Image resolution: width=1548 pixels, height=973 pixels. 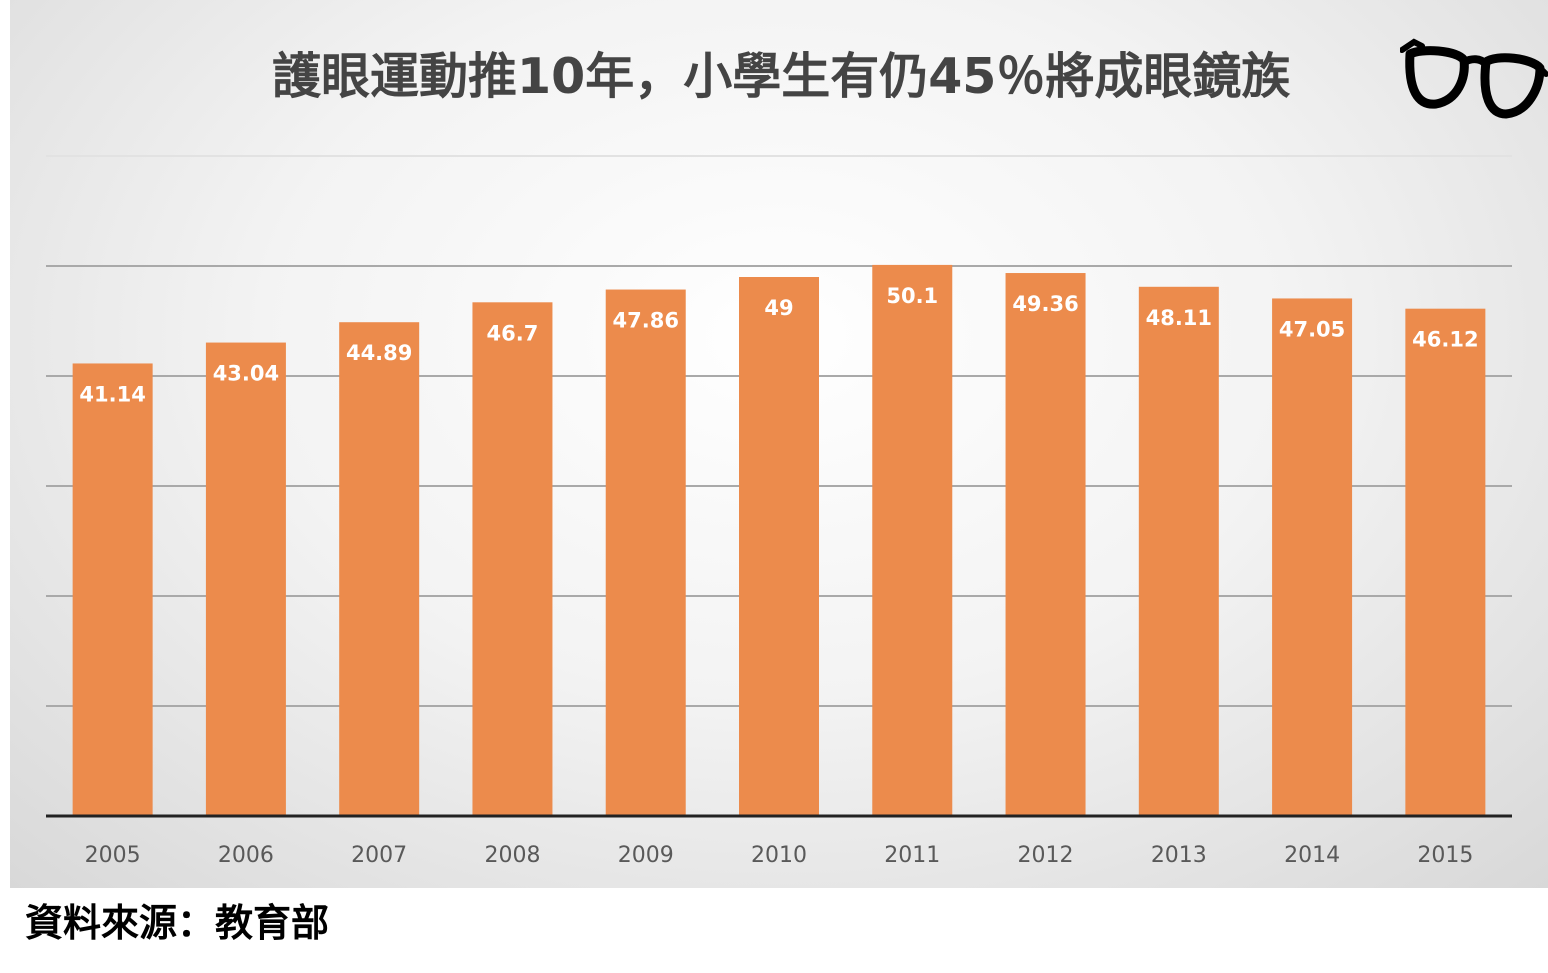 I want to click on data-source: 資料來源：教育部, so click(x=177, y=923).